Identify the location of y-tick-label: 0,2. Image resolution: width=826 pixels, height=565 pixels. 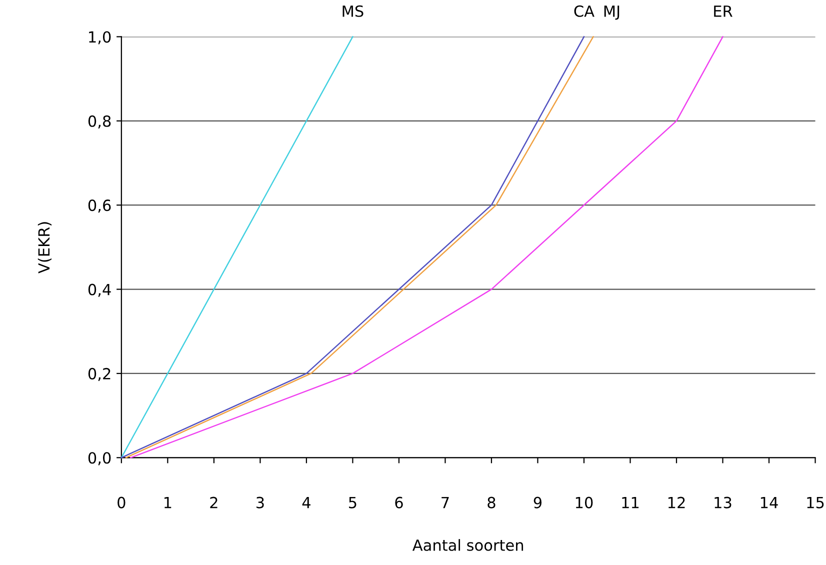
(99, 375).